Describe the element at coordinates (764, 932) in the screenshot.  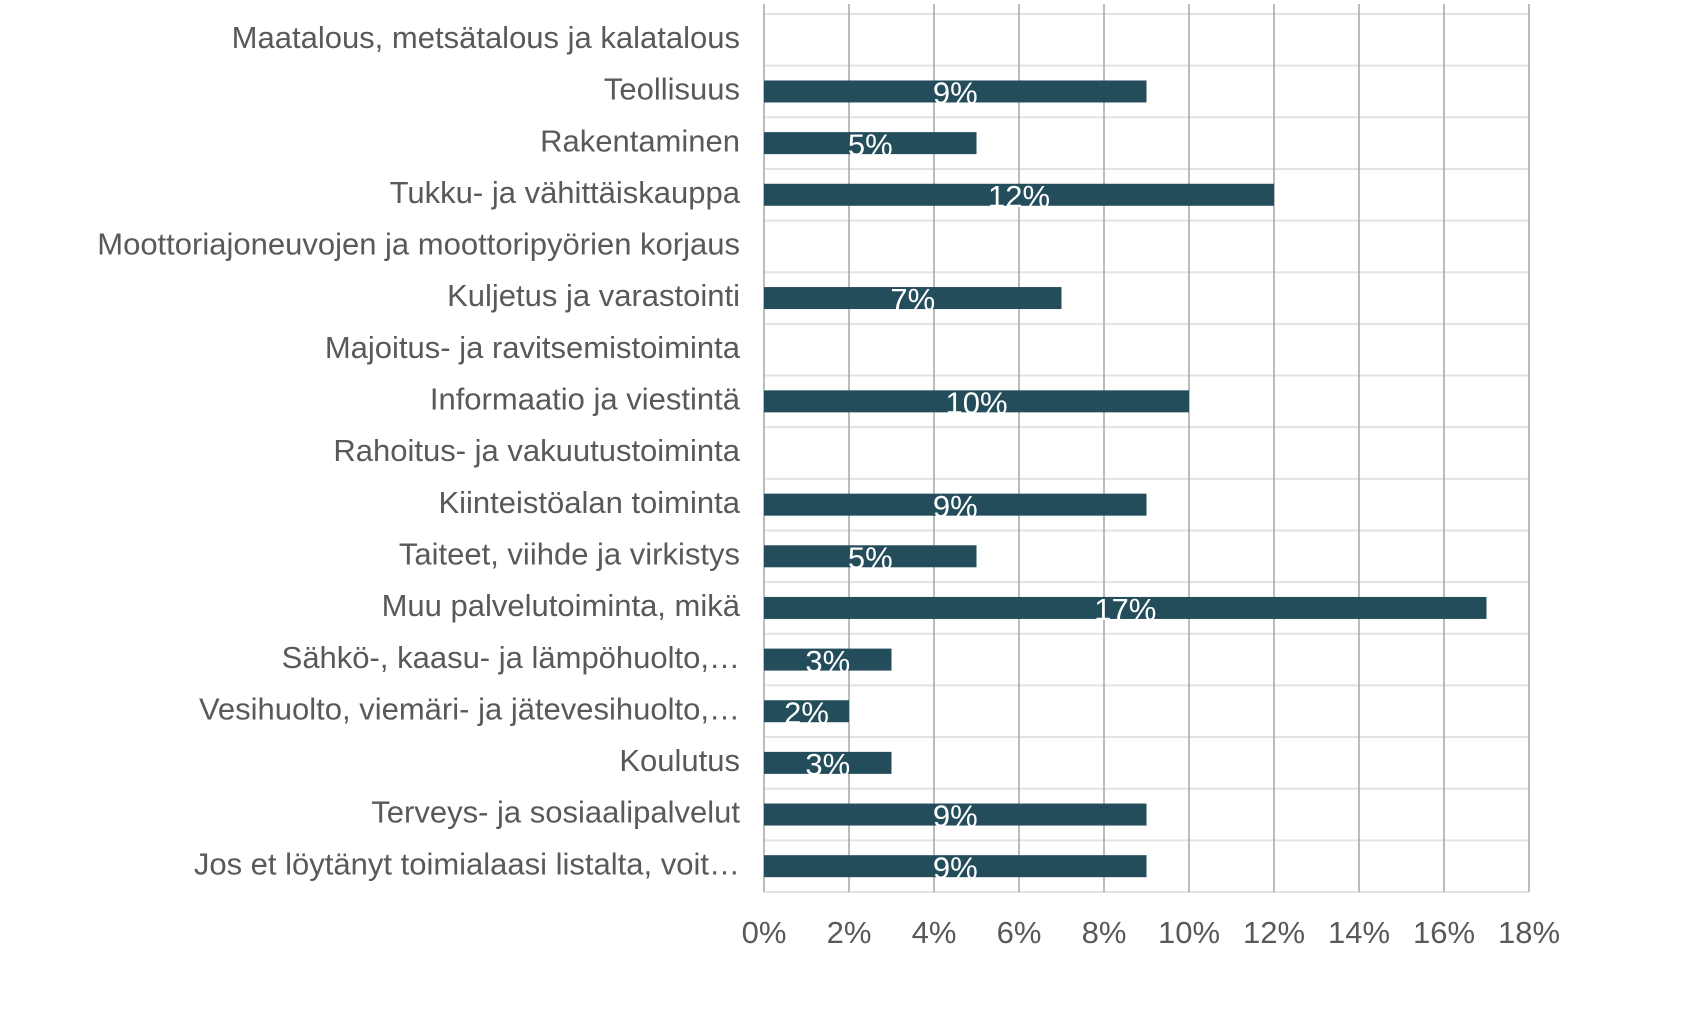
I see `x-tick-label: 0%` at that location.